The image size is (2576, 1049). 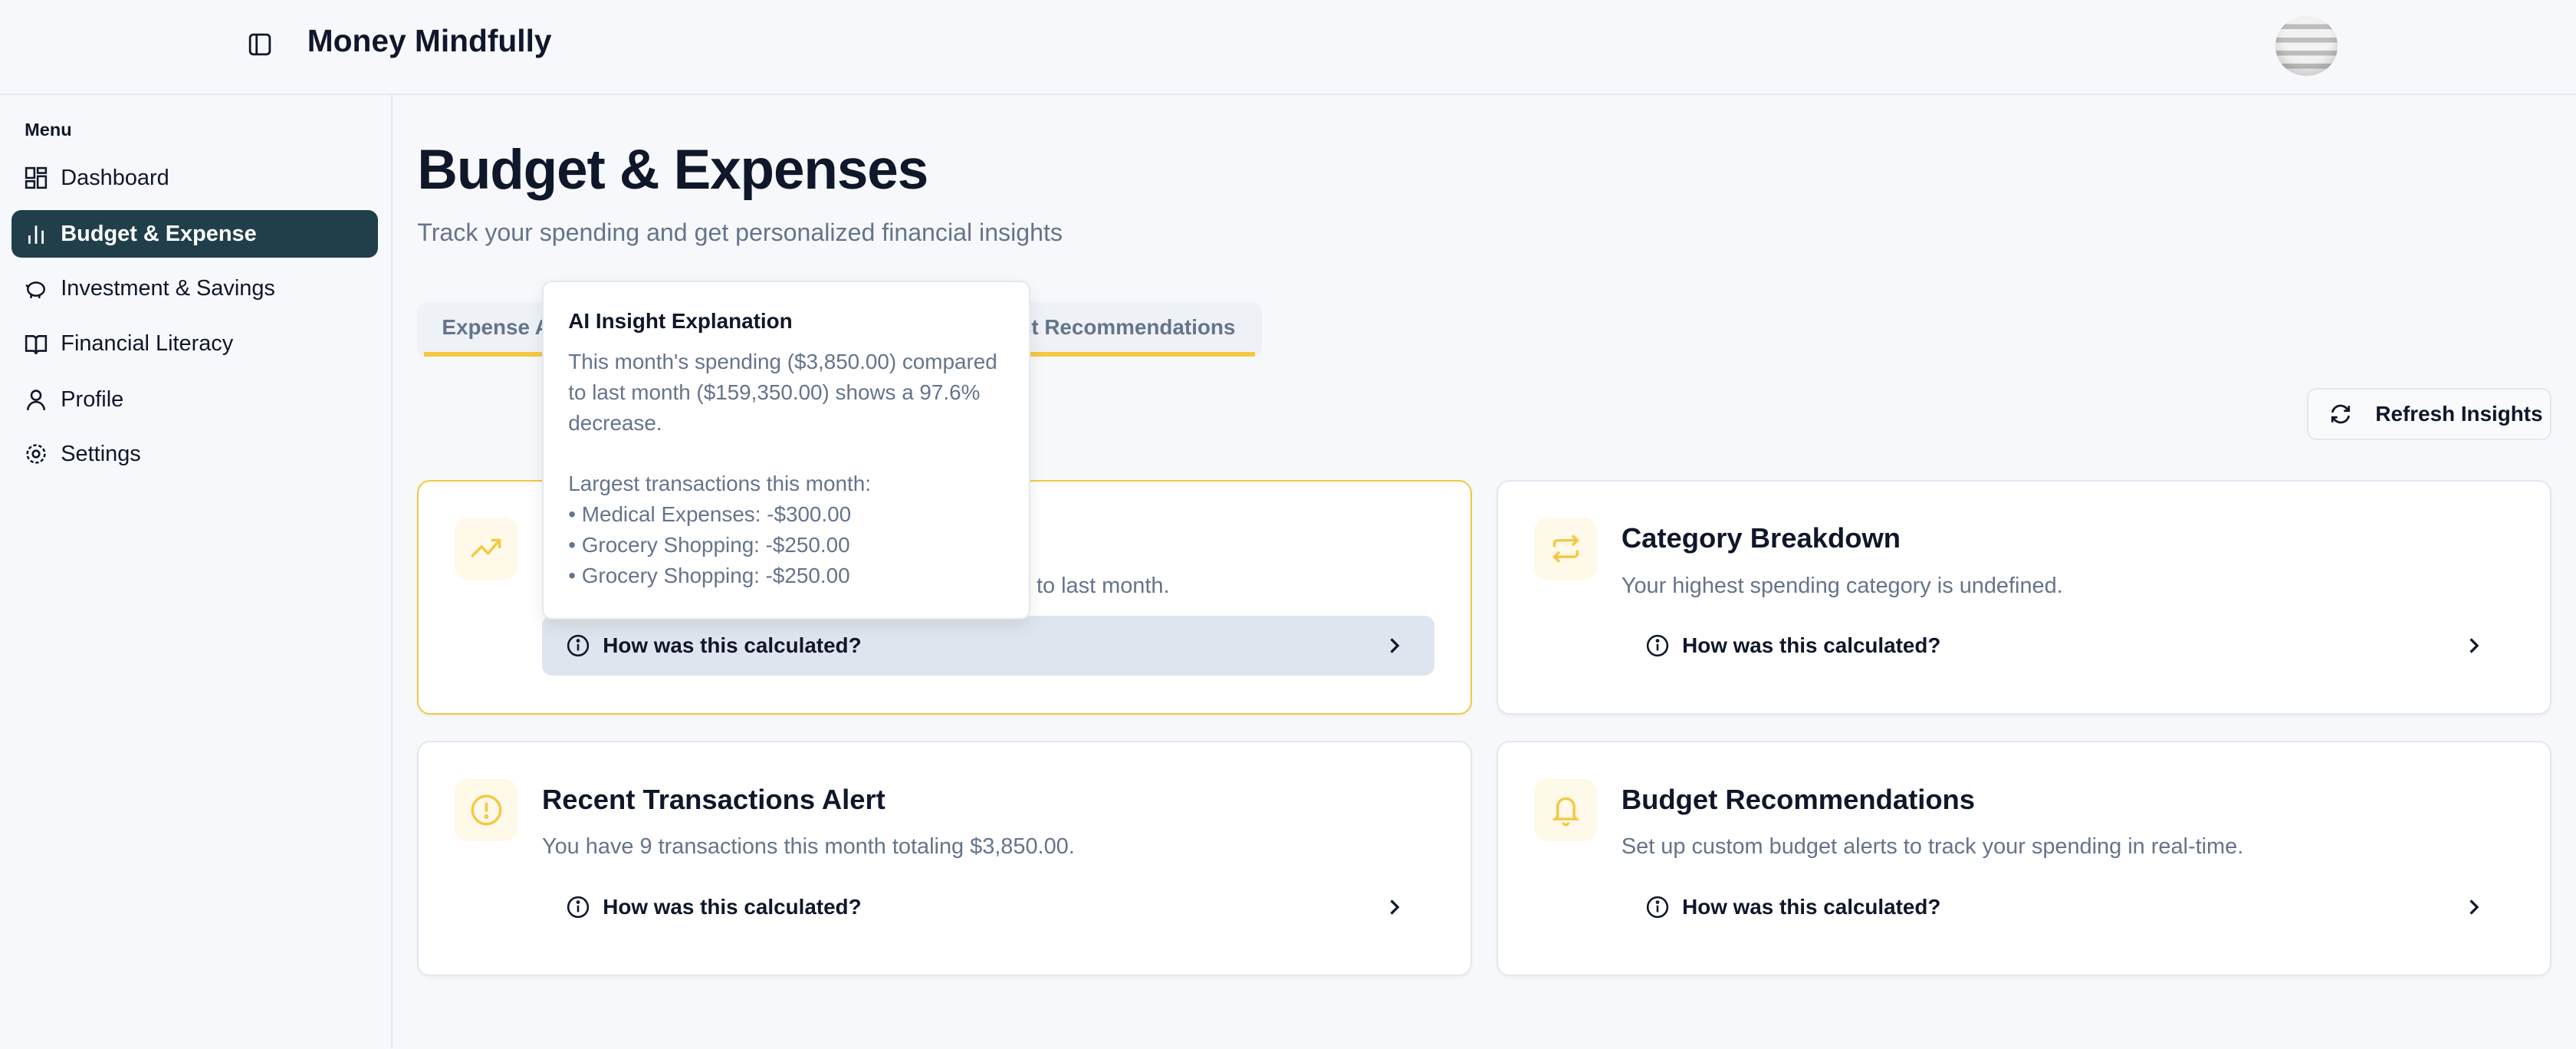 I want to click on piggy-bank-icon, so click(x=36, y=289).